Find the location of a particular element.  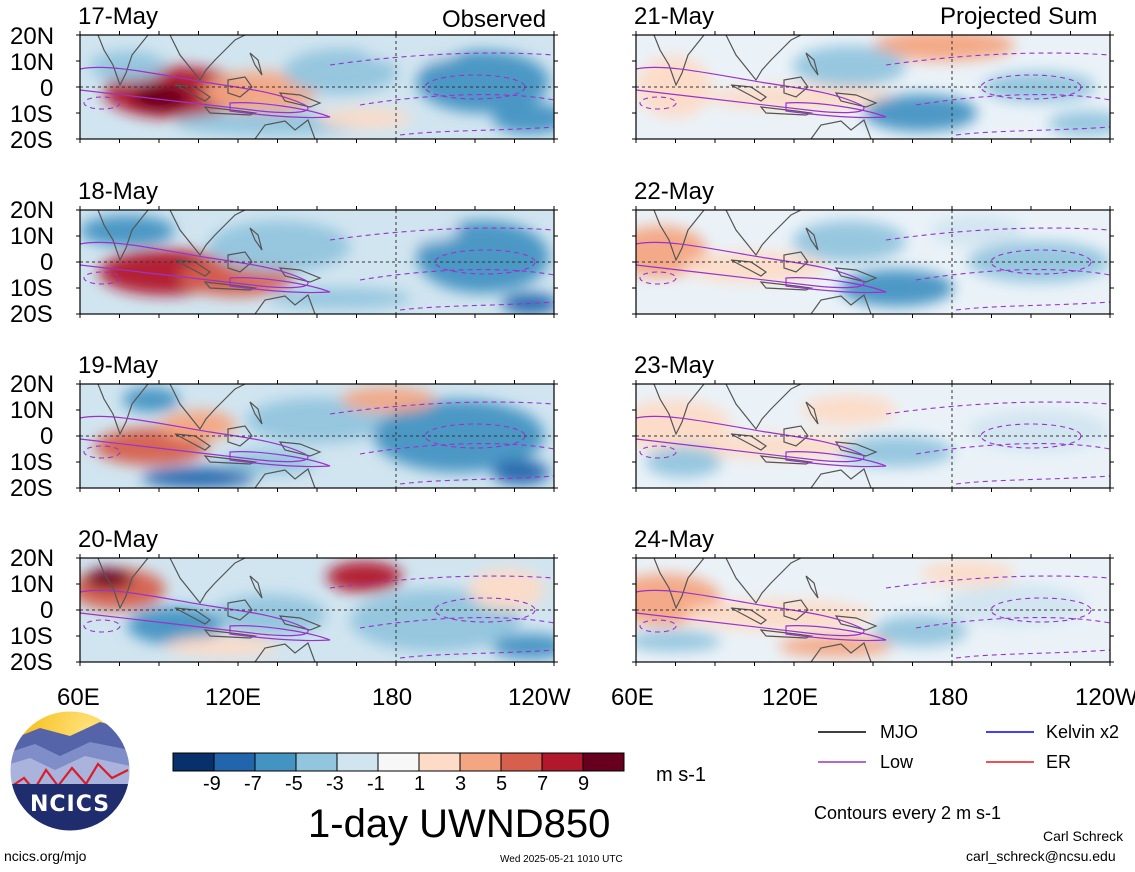

colorbar-label: 1 is located at coordinates (420, 784).